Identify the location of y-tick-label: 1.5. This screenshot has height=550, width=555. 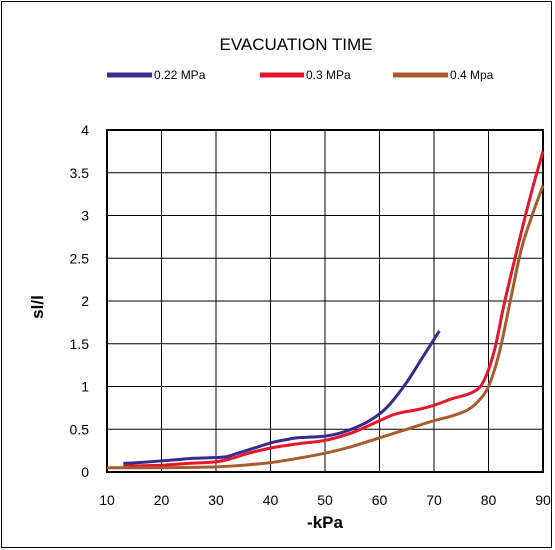
(80, 344).